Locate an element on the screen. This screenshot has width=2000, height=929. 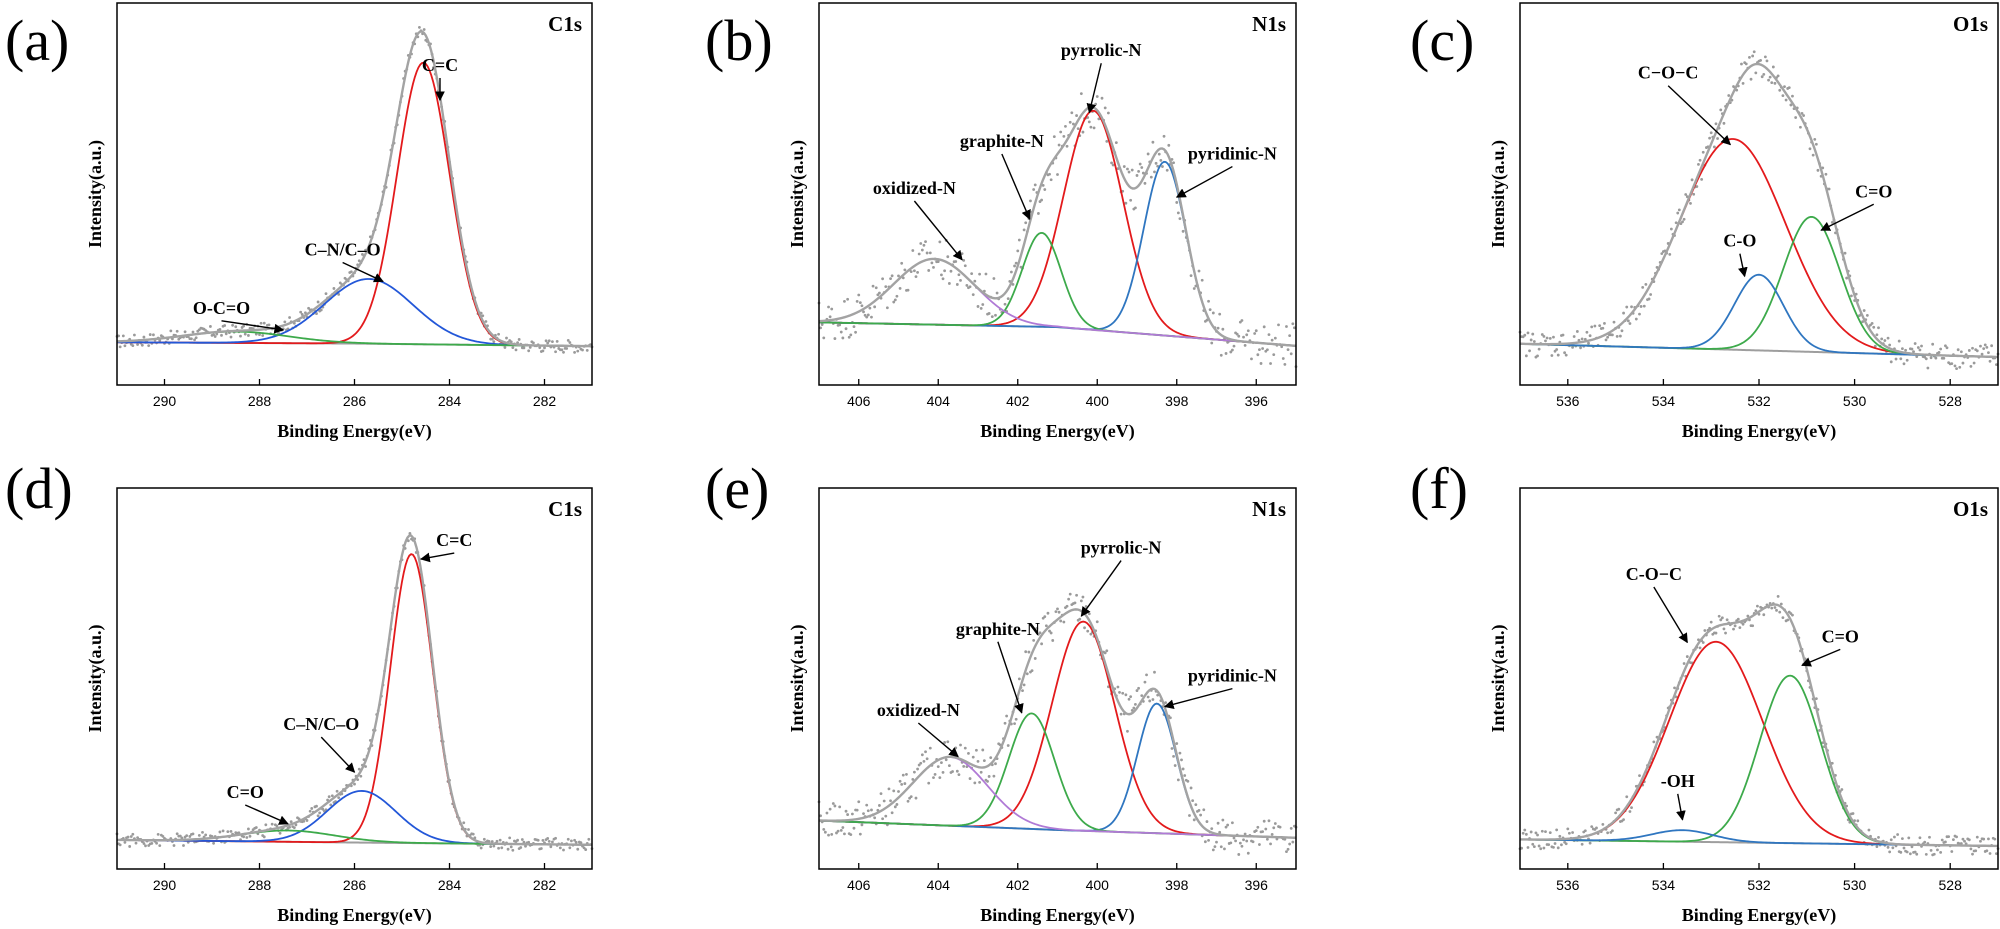
x-tick-label: 398 is located at coordinates (1177, 401).